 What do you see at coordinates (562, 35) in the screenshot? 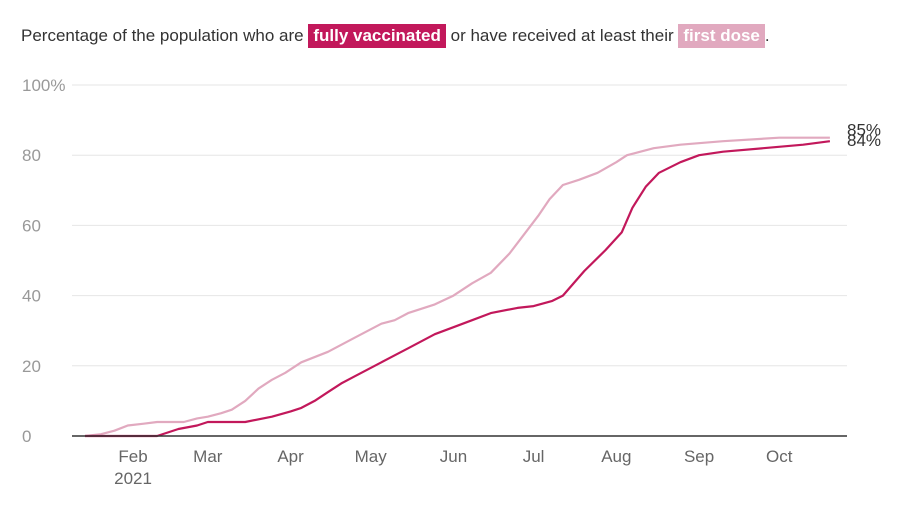
I see `title-middle: or have received at least their` at bounding box center [562, 35].